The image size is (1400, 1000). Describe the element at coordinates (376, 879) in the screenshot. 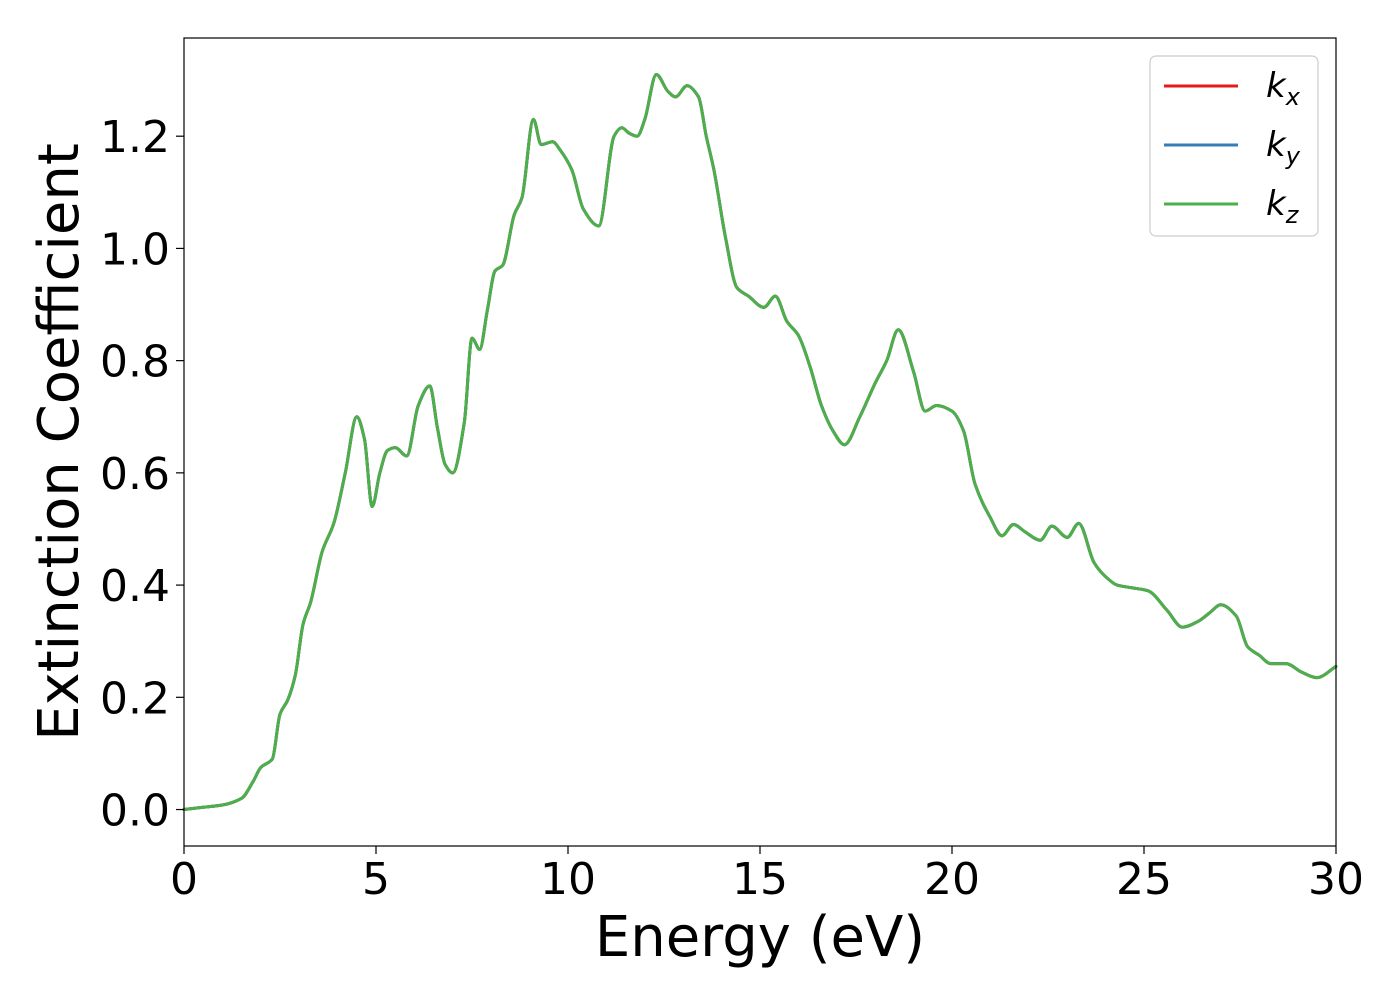

I see `x-tick-label: 5` at that location.